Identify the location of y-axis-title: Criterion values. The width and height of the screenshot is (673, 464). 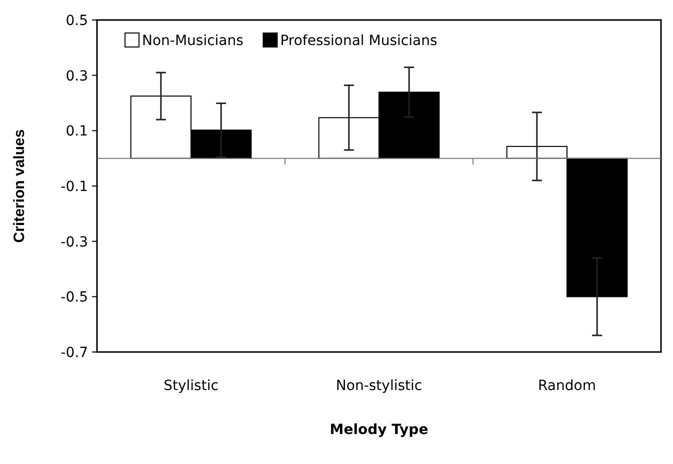
(19, 186).